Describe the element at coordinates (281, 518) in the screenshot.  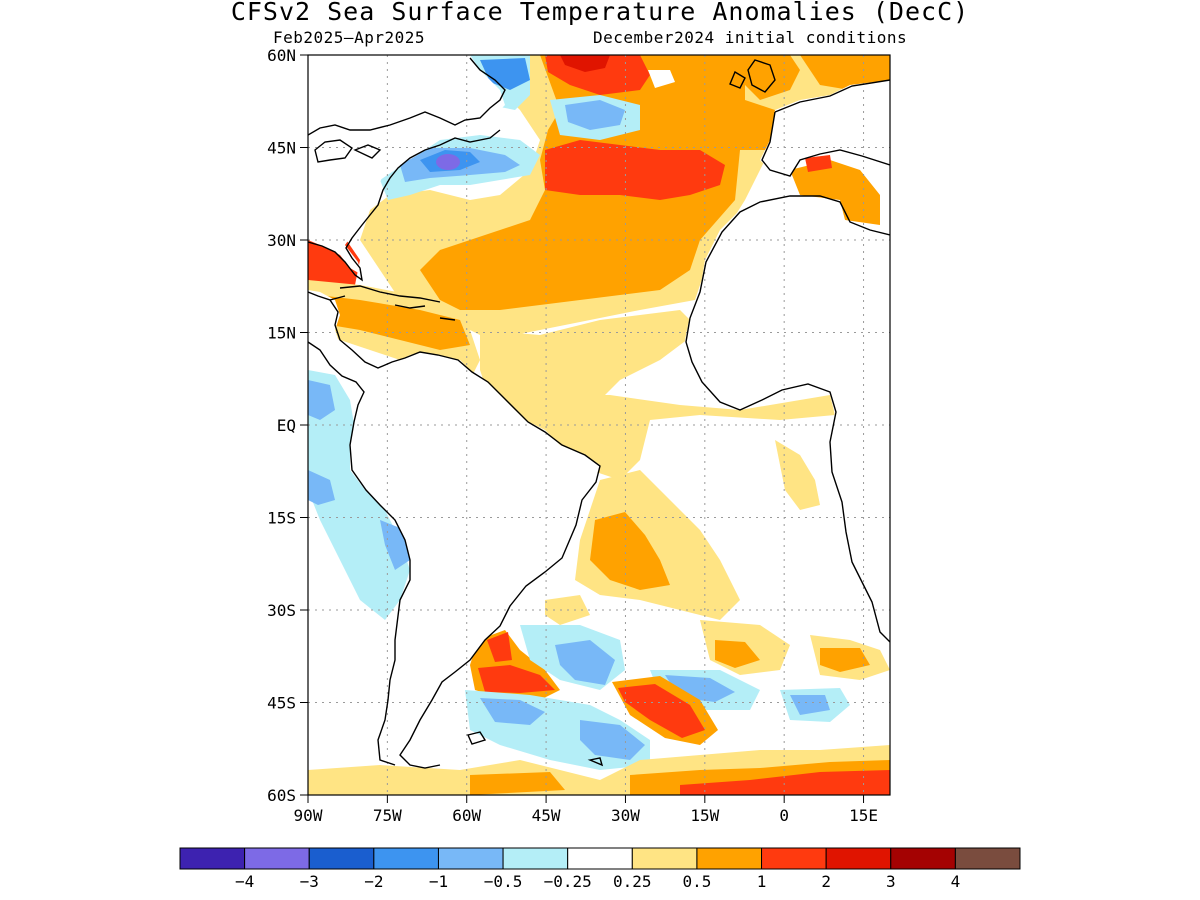
I see `lat-tick-label: 15S` at that location.